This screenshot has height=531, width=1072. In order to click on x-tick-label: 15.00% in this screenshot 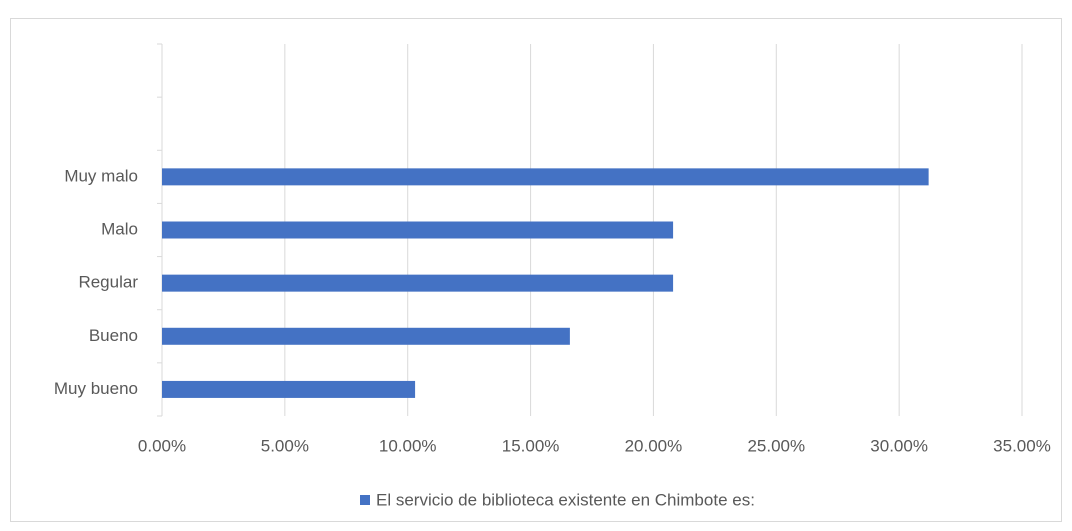, I will do `click(531, 445)`.